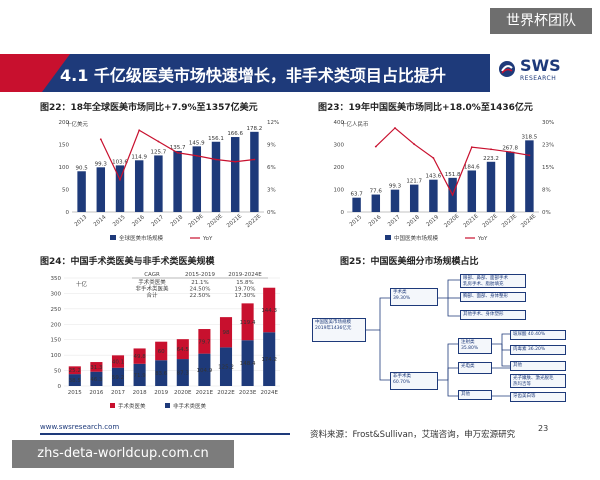  What do you see at coordinates (425, 108) in the screenshot?
I see `fig23-title: 图23：19年中国医美市场同比+18.0%至1436亿元` at bounding box center [425, 108].